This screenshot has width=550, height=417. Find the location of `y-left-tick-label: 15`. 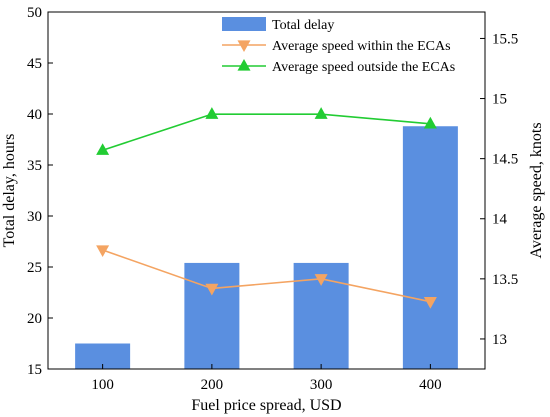

y-left-tick-label: 15 is located at coordinates (34, 370).